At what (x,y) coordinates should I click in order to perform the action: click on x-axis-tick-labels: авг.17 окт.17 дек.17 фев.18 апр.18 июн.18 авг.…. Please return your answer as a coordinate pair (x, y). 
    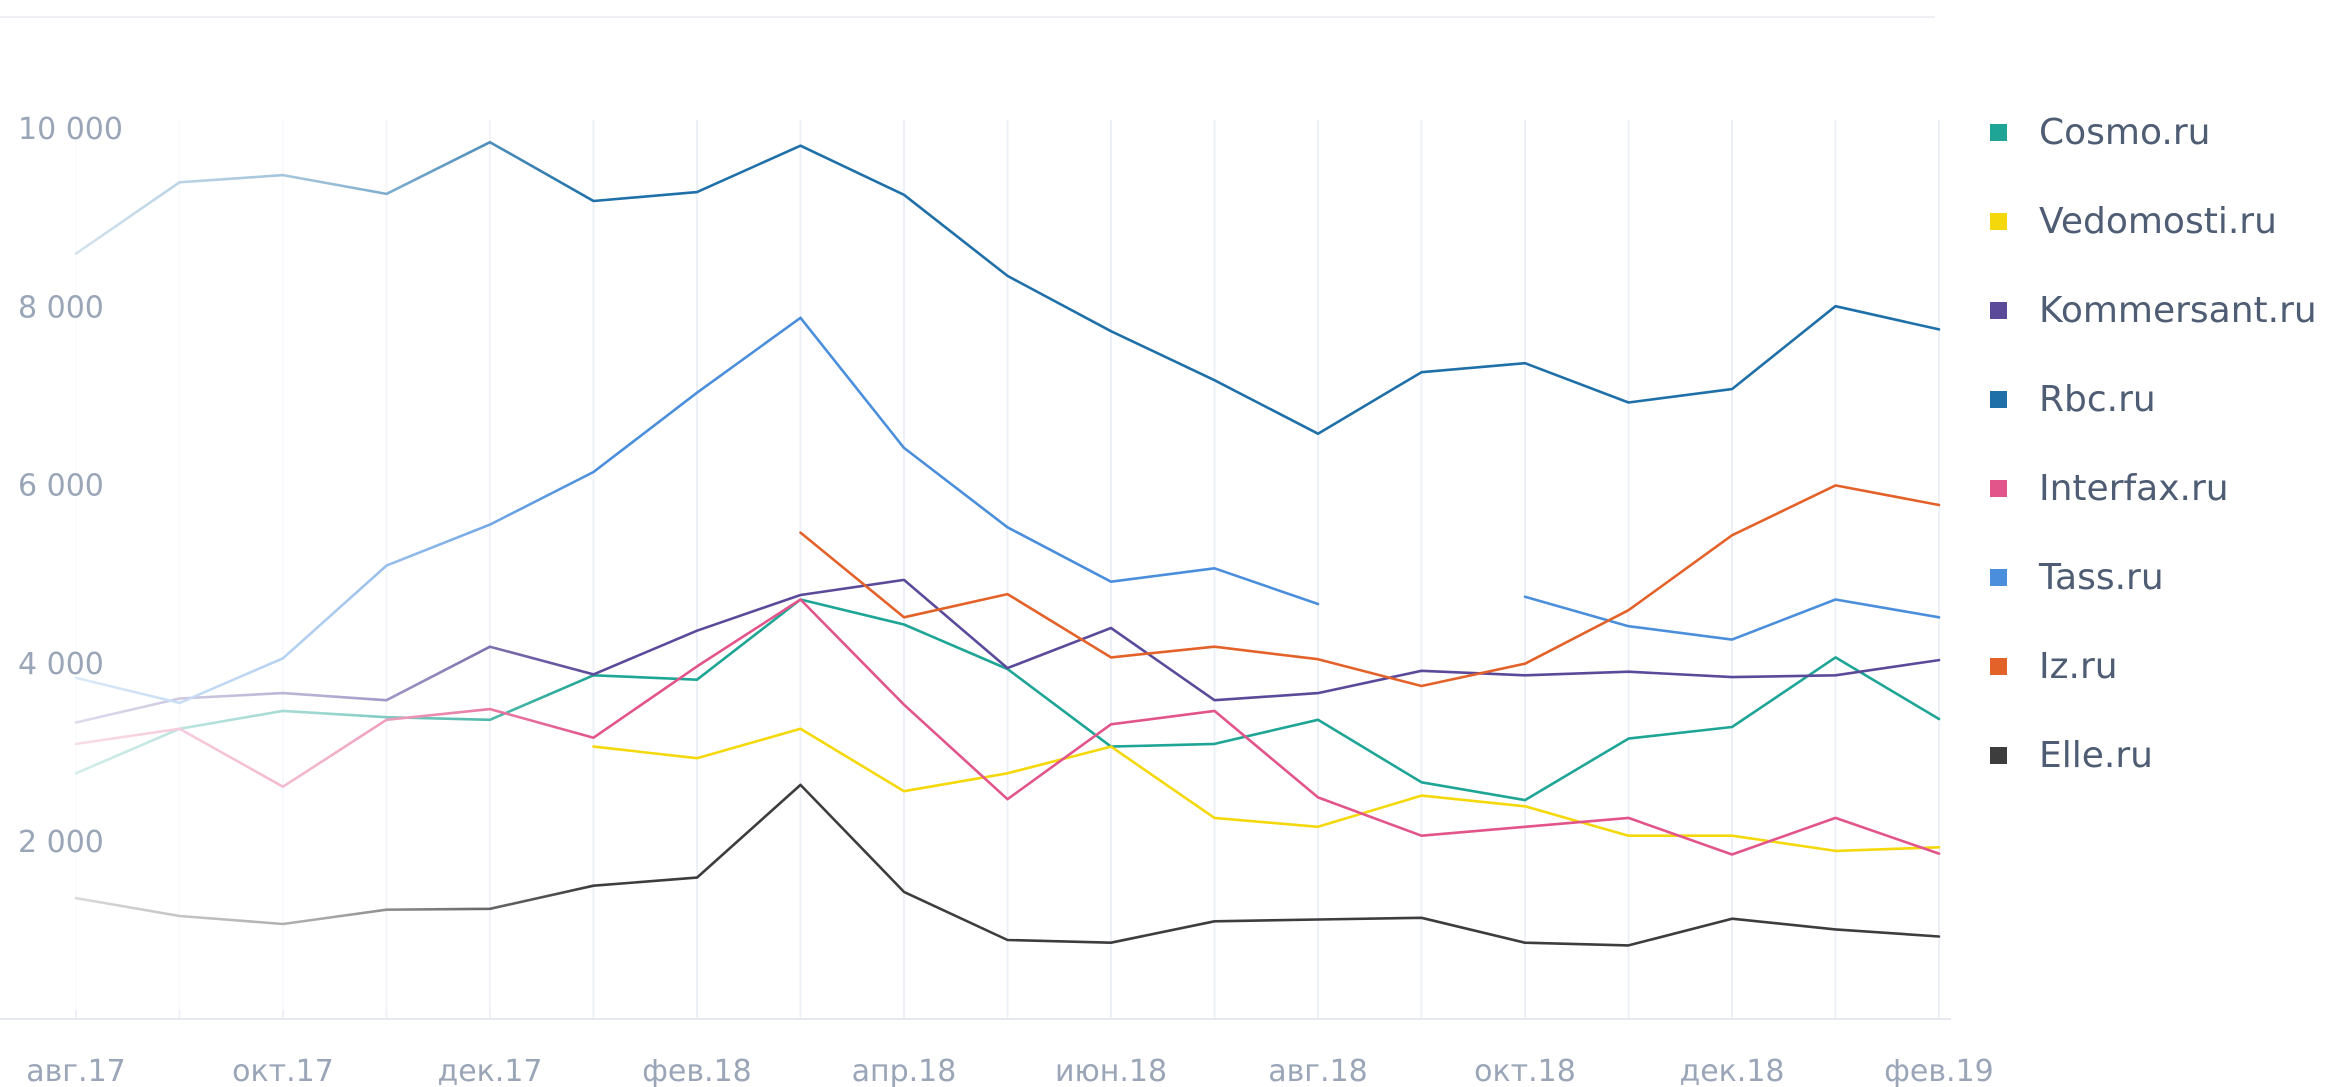
    Looking at the image, I should click on (1010, 1070).